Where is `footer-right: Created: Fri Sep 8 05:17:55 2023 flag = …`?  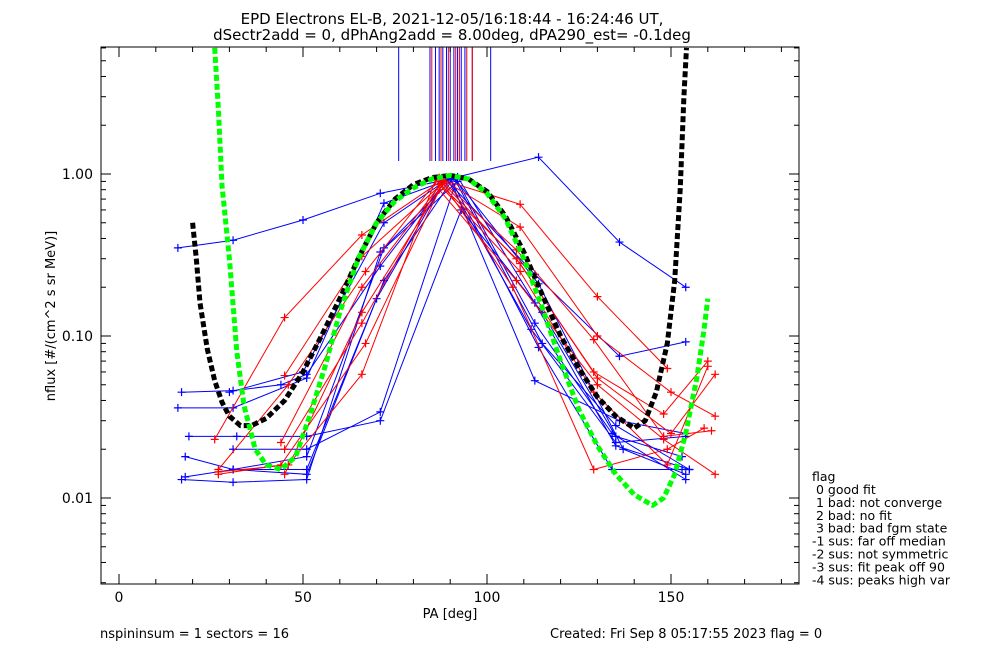
footer-right: Created: Fri Sep 8 05:17:55 2023 flag = … is located at coordinates (686, 634).